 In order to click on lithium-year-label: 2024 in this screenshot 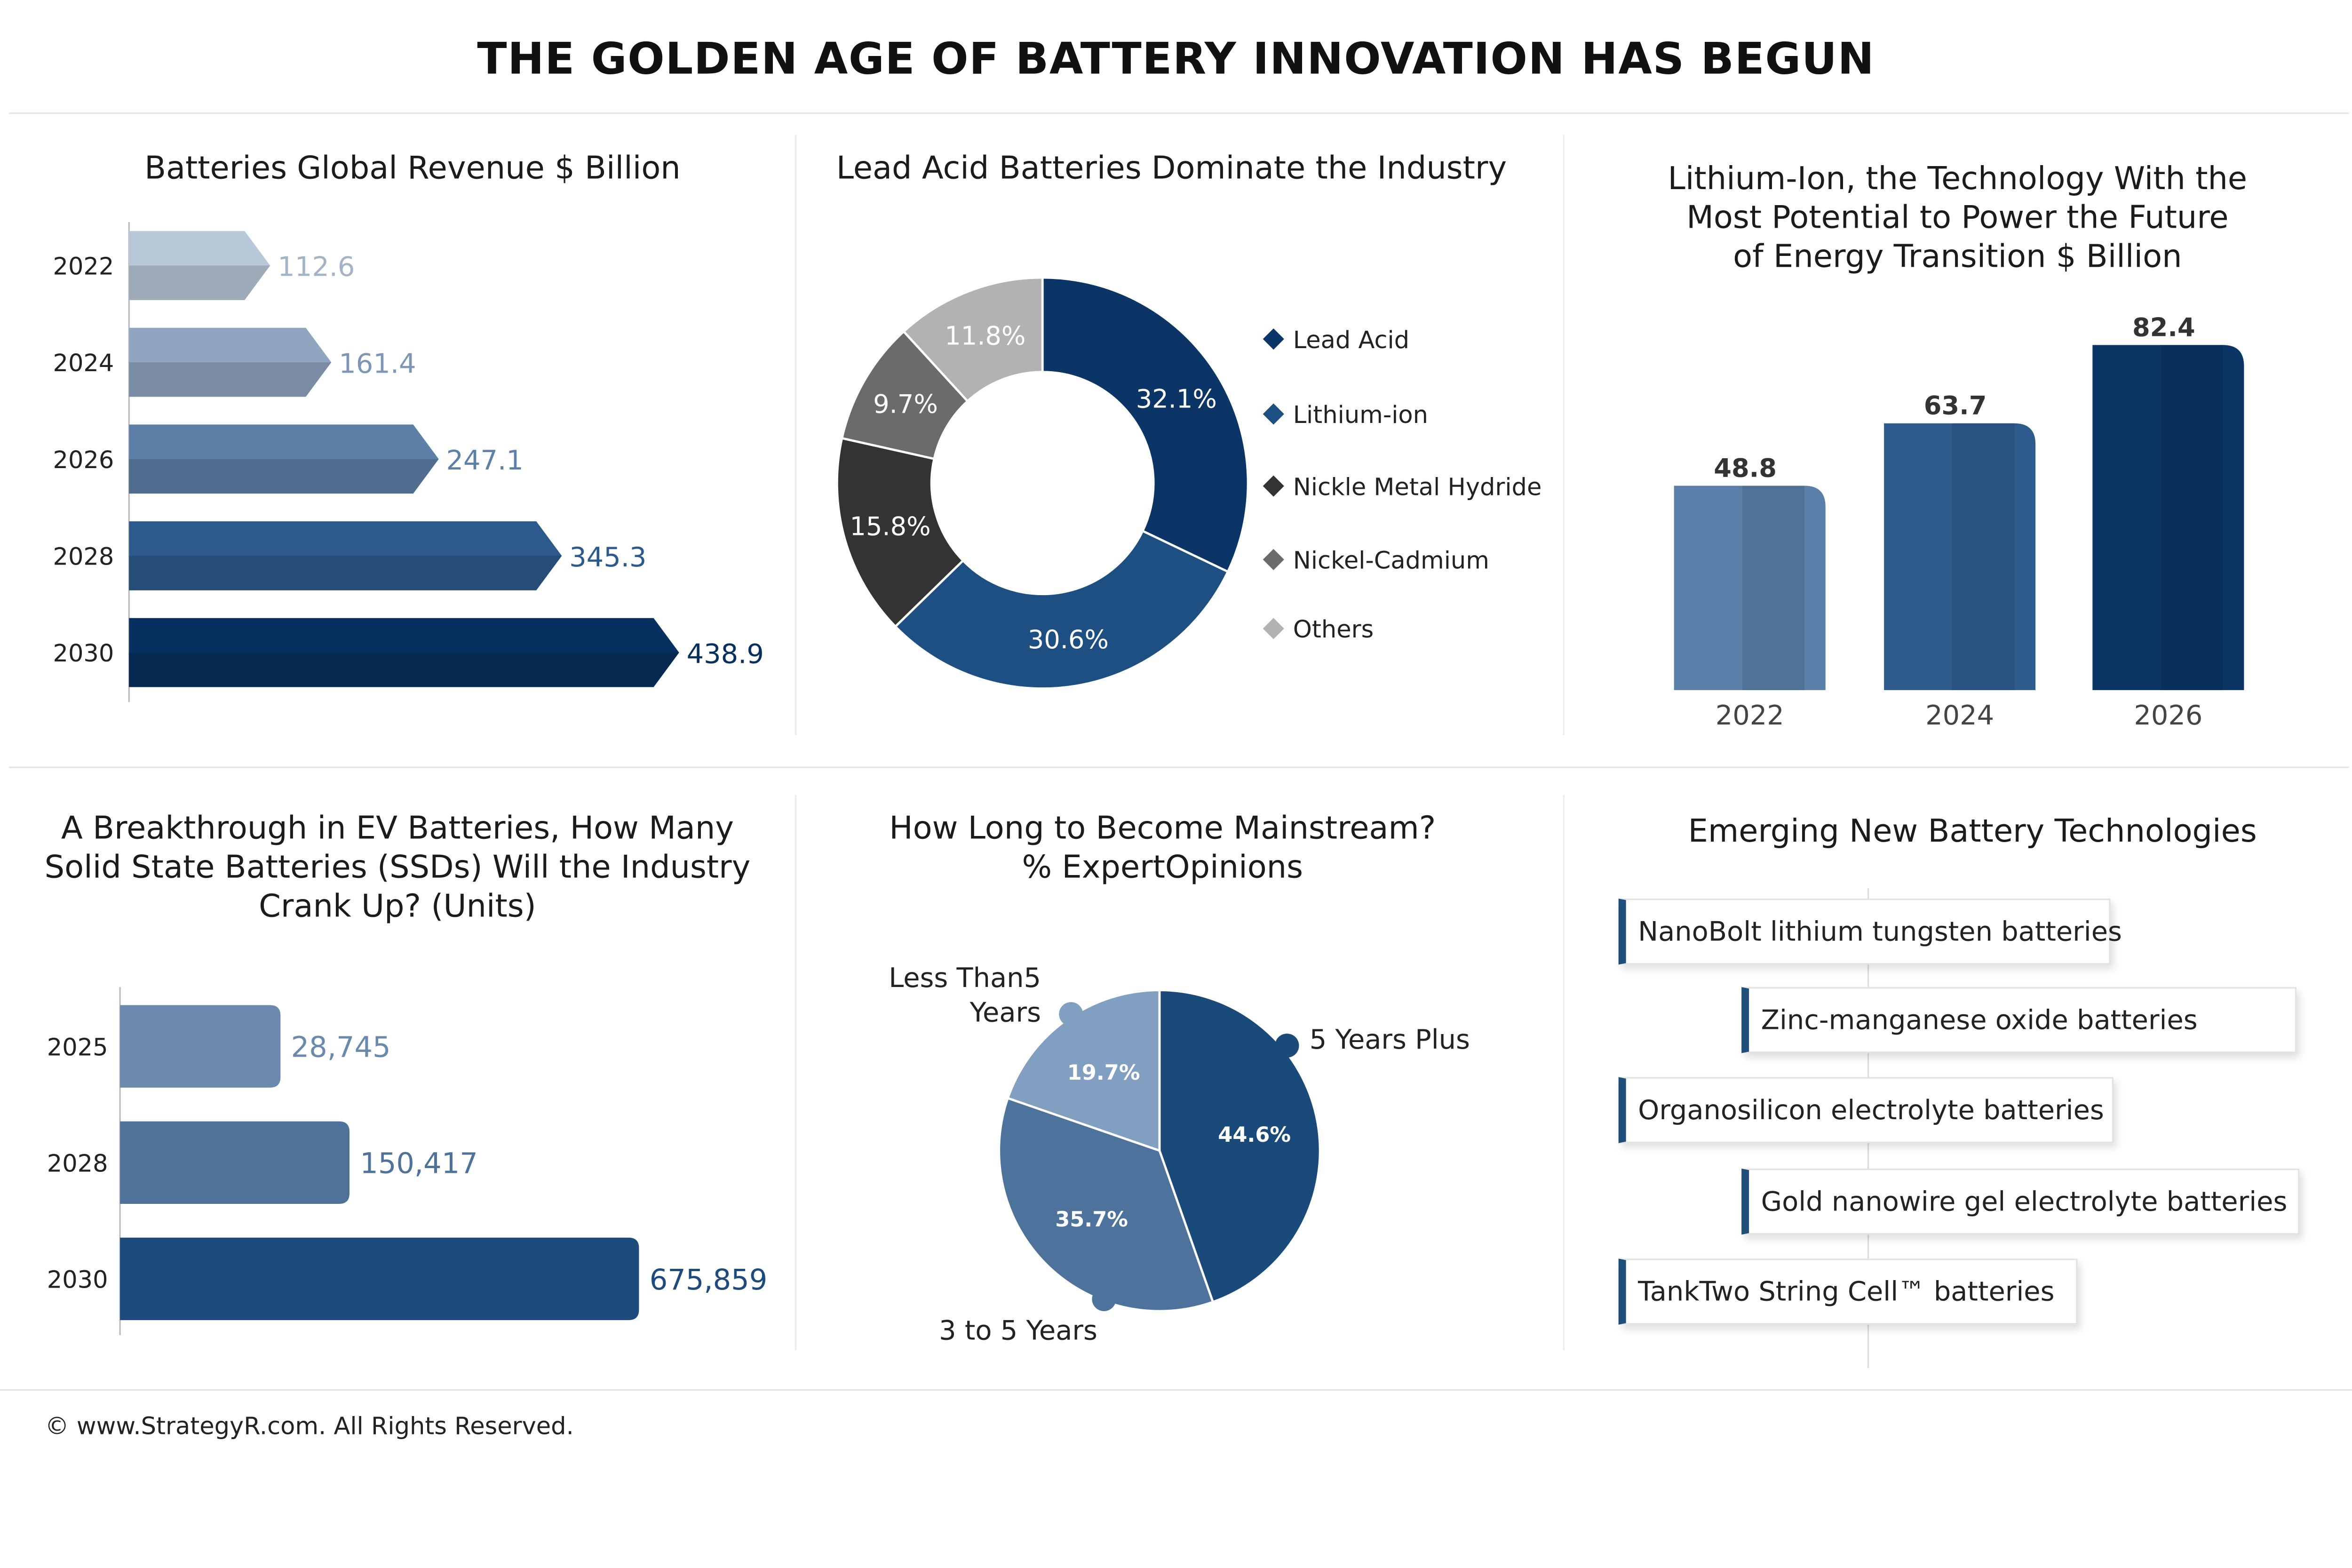, I will do `click(1959, 715)`.